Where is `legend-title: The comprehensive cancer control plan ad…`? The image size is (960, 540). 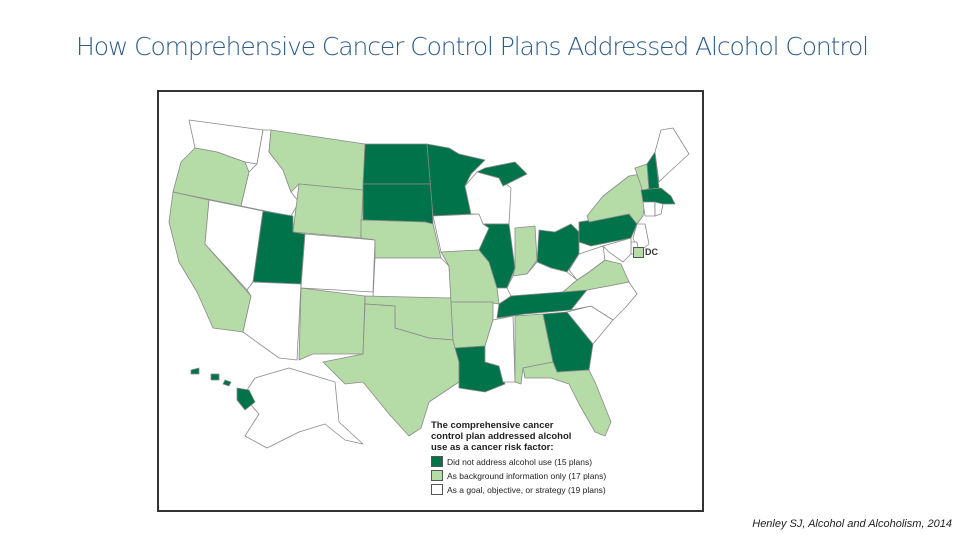 legend-title: The comprehensive cancer control plan ad… is located at coordinates (501, 436).